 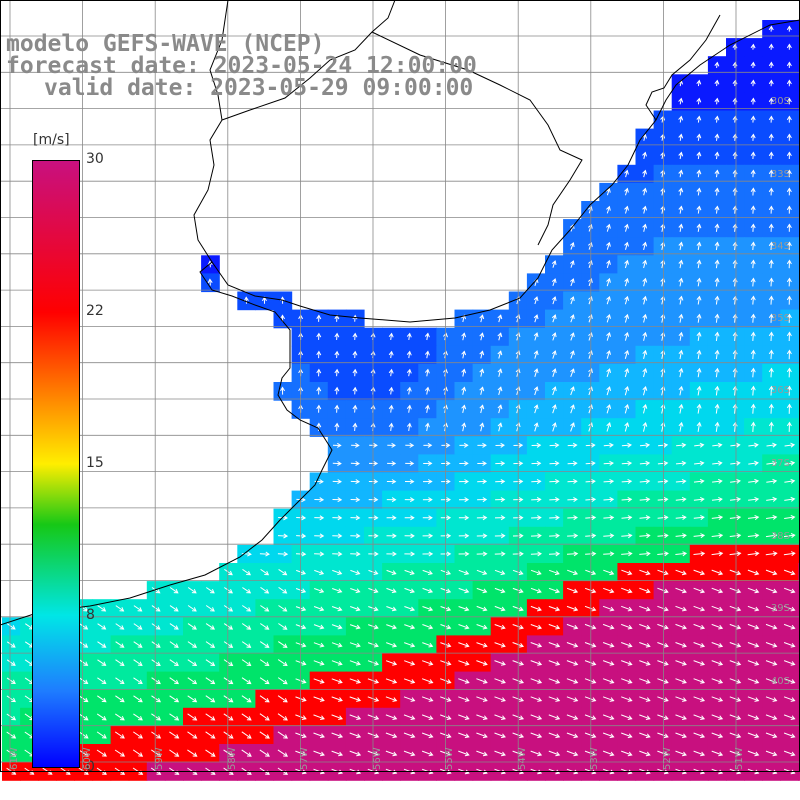 What do you see at coordinates (95, 159) in the screenshot?
I see `colorbar-tick-30: 30` at bounding box center [95, 159].